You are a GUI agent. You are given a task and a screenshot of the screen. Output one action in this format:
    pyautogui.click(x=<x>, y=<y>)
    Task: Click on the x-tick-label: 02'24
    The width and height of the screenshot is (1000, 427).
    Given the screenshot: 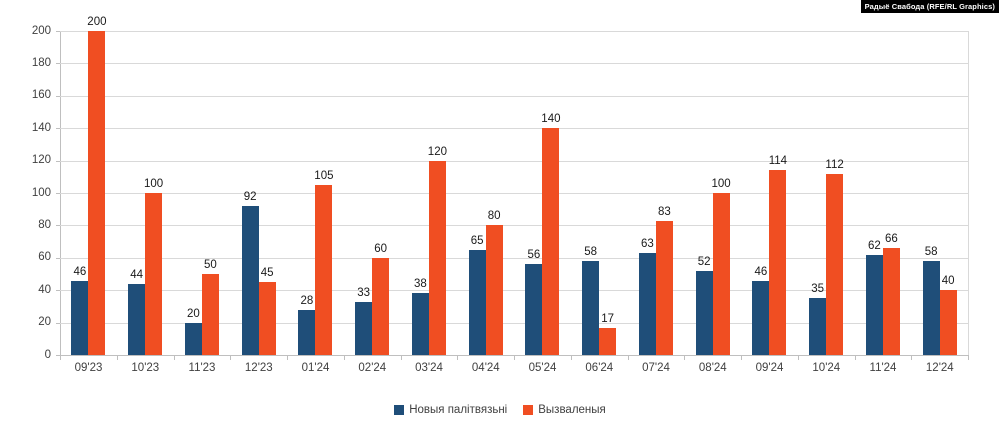 What is the action you would take?
    pyautogui.click(x=372, y=368)
    